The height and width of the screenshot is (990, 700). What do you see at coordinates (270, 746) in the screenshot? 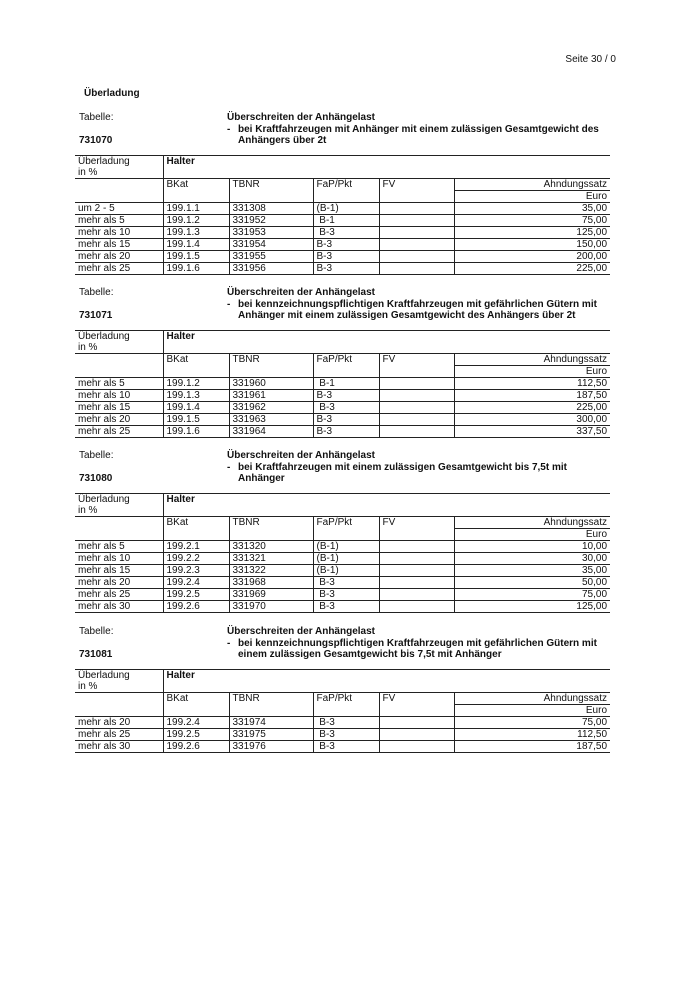
I see `cell-tbnr: 331976` at bounding box center [270, 746].